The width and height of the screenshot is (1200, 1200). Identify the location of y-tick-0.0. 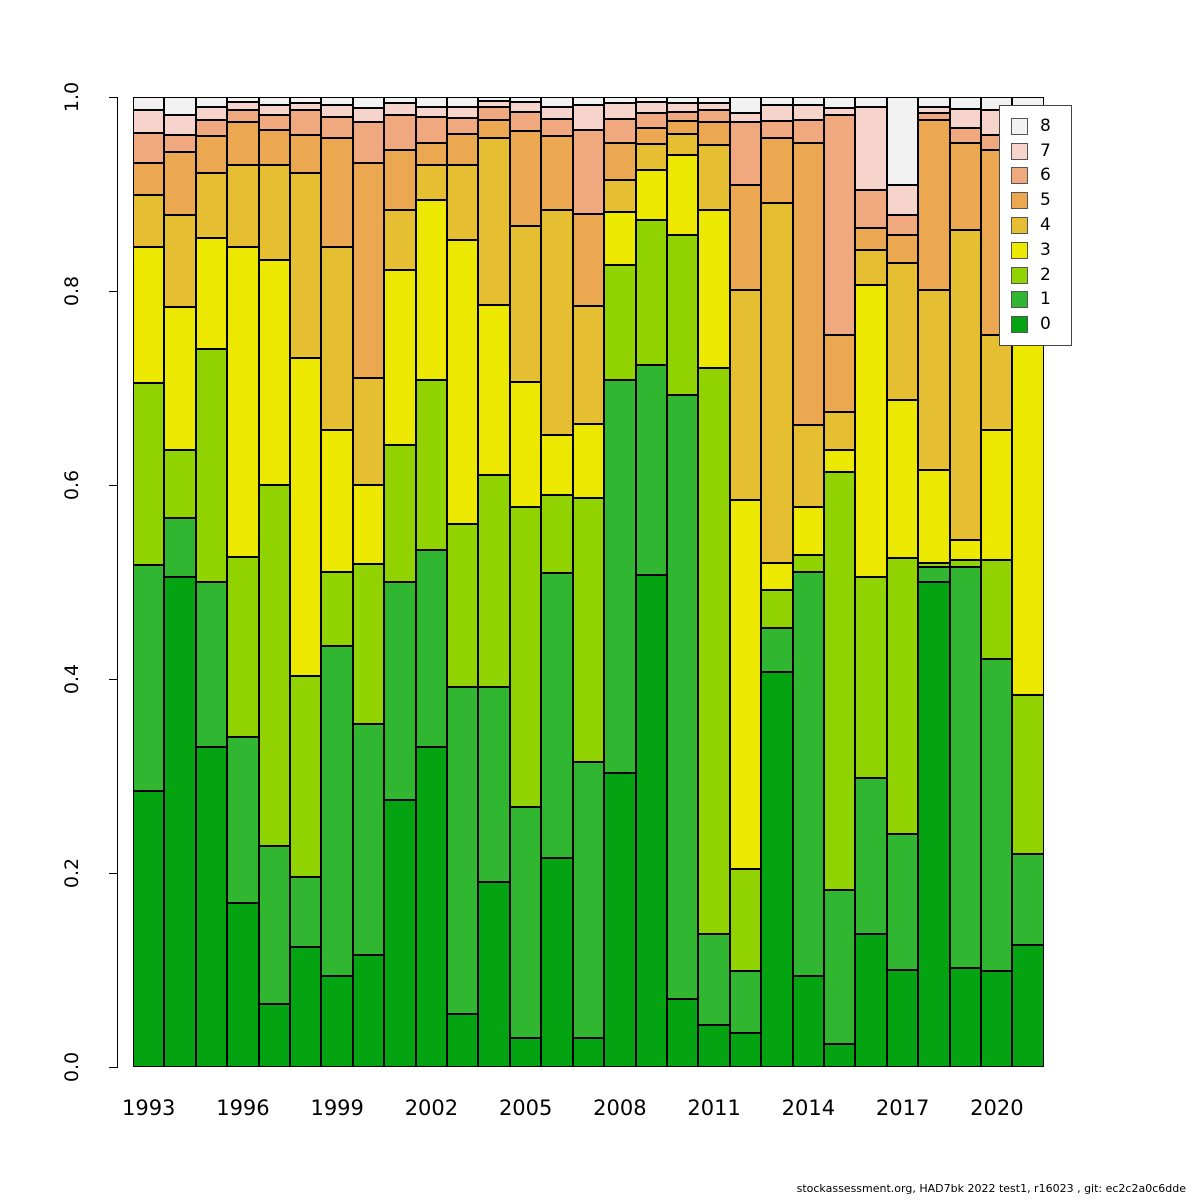
(113, 1067).